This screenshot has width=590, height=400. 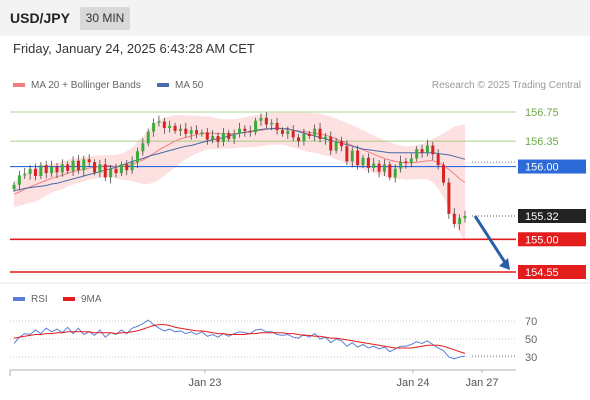 I want to click on rsi-line, so click(x=239, y=339).